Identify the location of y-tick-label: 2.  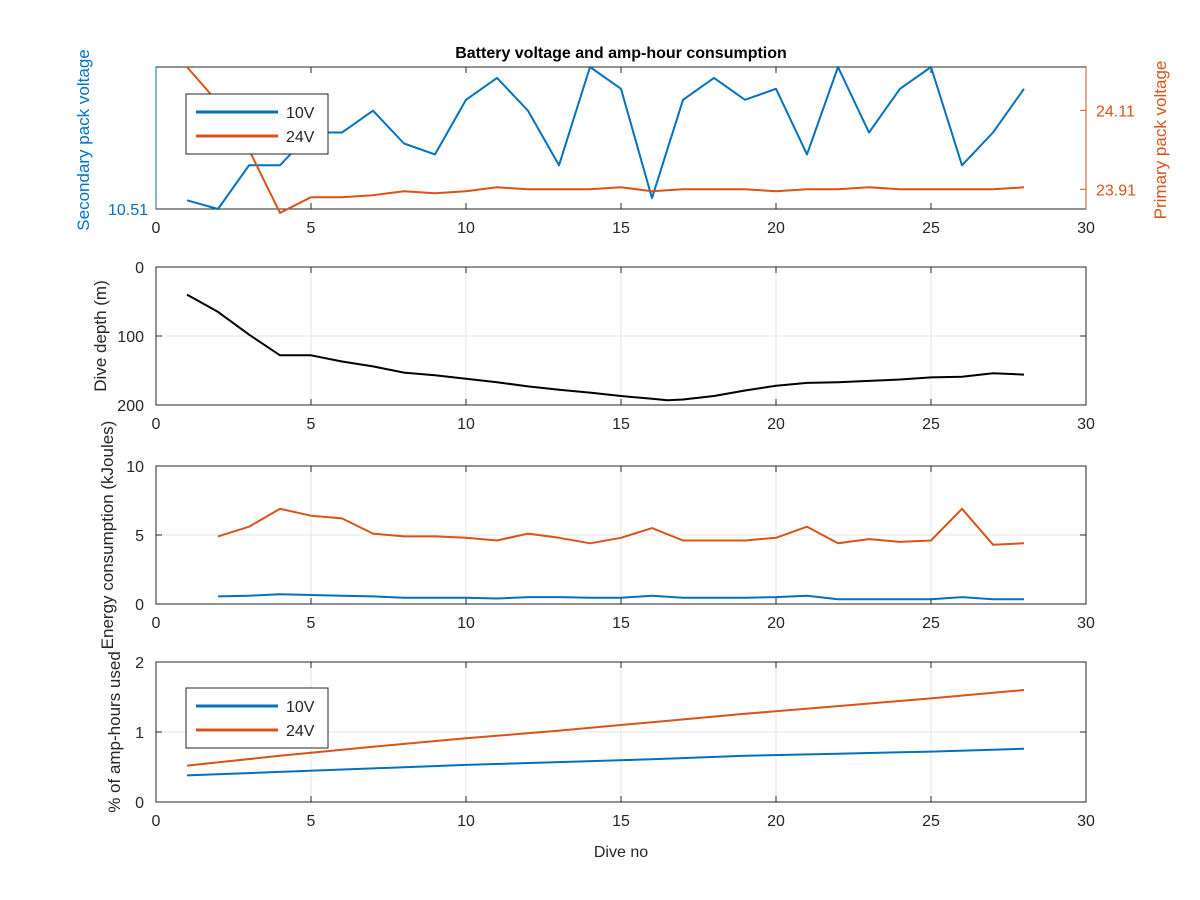
(139, 663).